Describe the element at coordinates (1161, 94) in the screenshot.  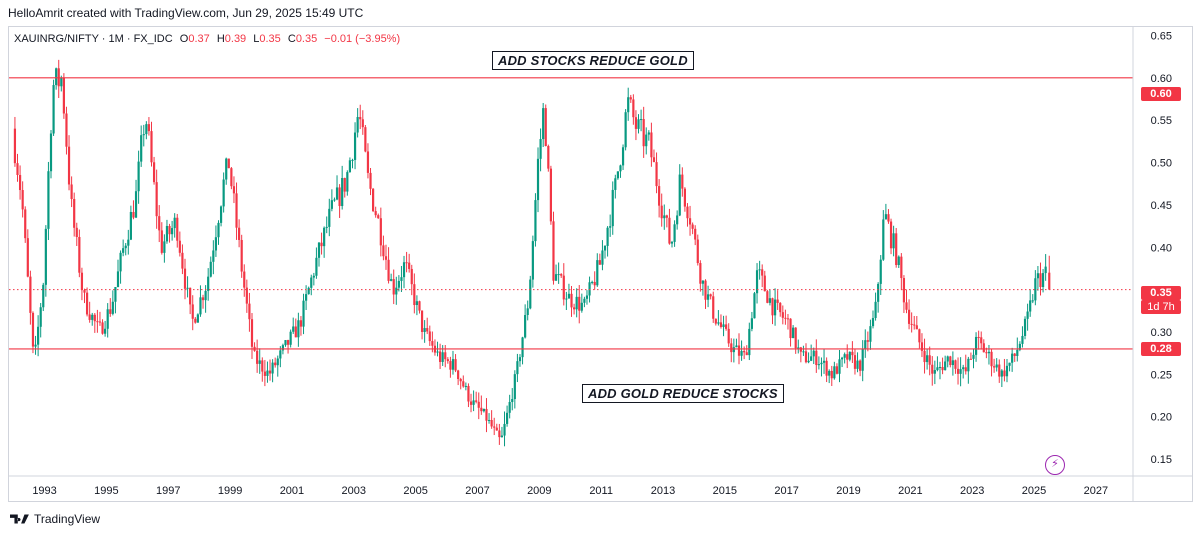
I see `upper-line-price-tag: 0.60` at that location.